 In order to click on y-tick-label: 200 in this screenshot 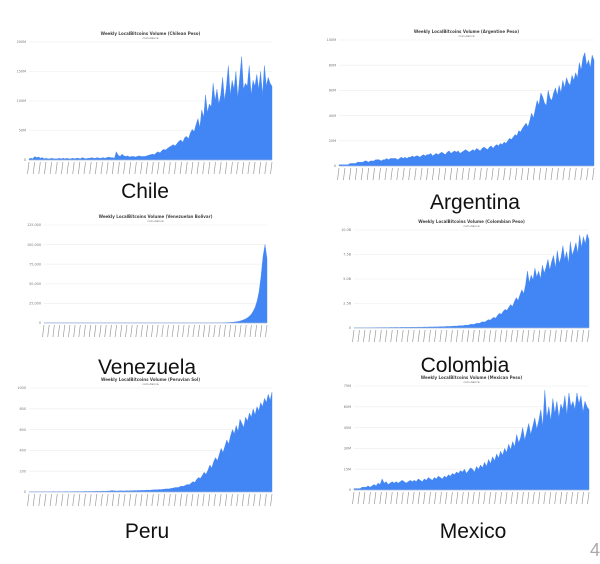, I will do `click(23, 471)`.